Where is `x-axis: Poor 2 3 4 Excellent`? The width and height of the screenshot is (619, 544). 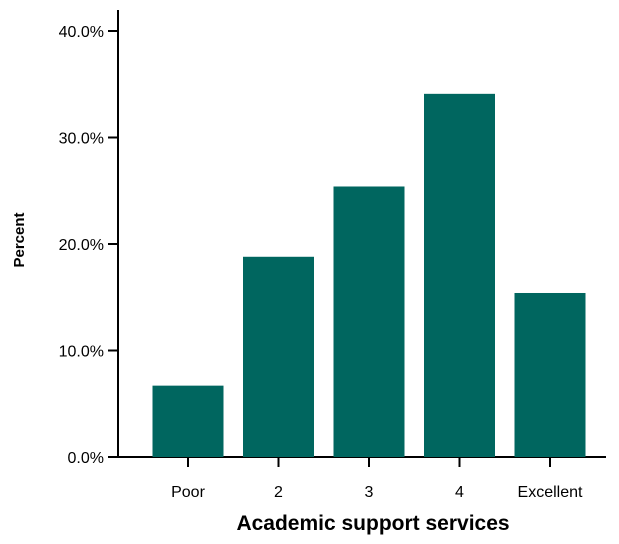
x-axis: Poor 2 3 4 Excellent is located at coordinates (361, 478).